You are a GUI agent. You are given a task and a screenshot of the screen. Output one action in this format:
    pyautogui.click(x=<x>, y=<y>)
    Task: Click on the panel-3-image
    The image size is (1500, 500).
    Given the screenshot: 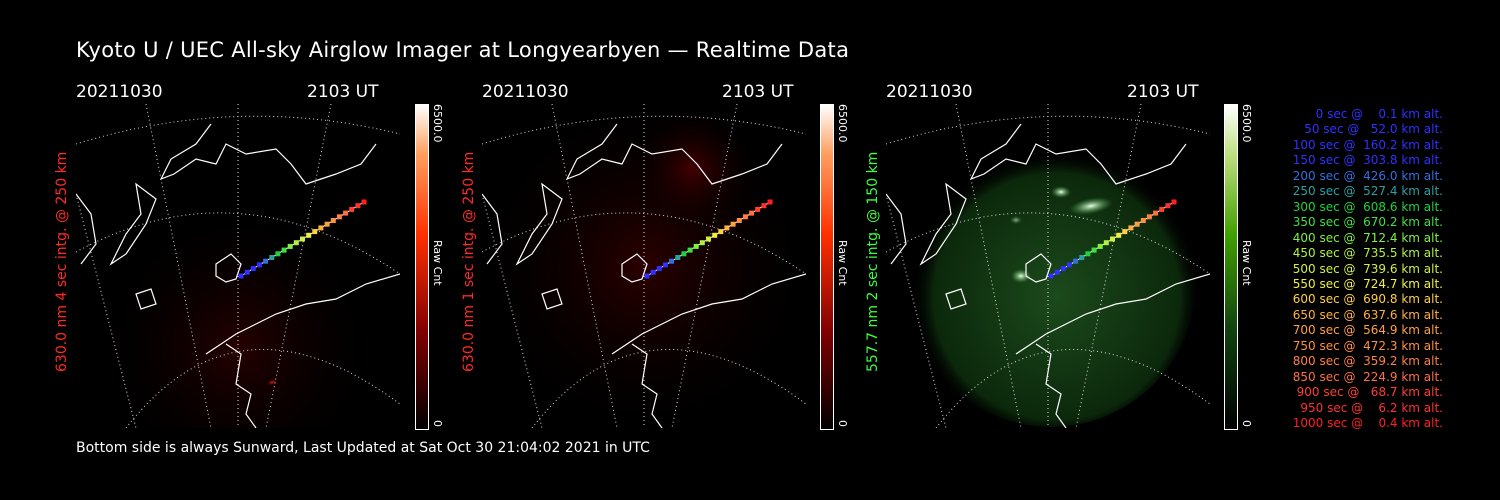 What is the action you would take?
    pyautogui.click(x=1048, y=266)
    